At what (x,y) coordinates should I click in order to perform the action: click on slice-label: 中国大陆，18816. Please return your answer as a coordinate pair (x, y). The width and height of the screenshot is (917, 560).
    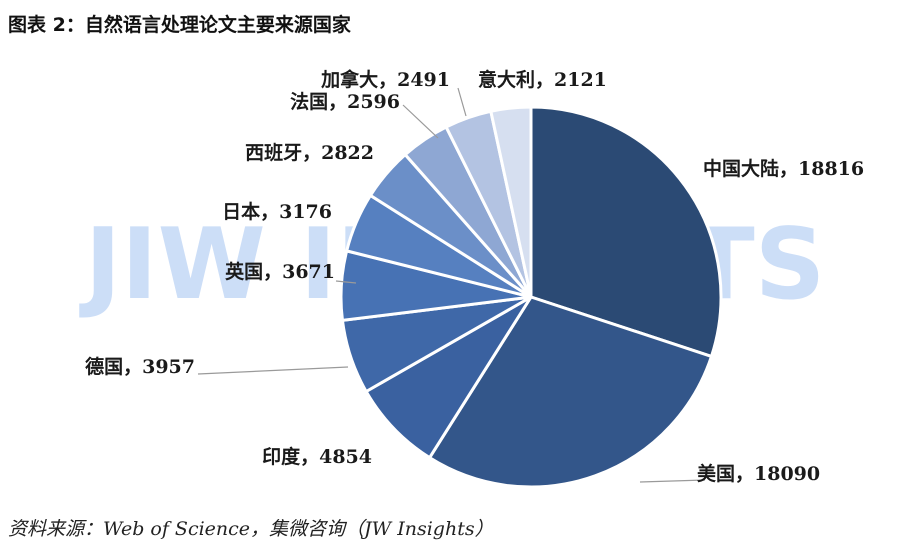
    Looking at the image, I should click on (783, 168).